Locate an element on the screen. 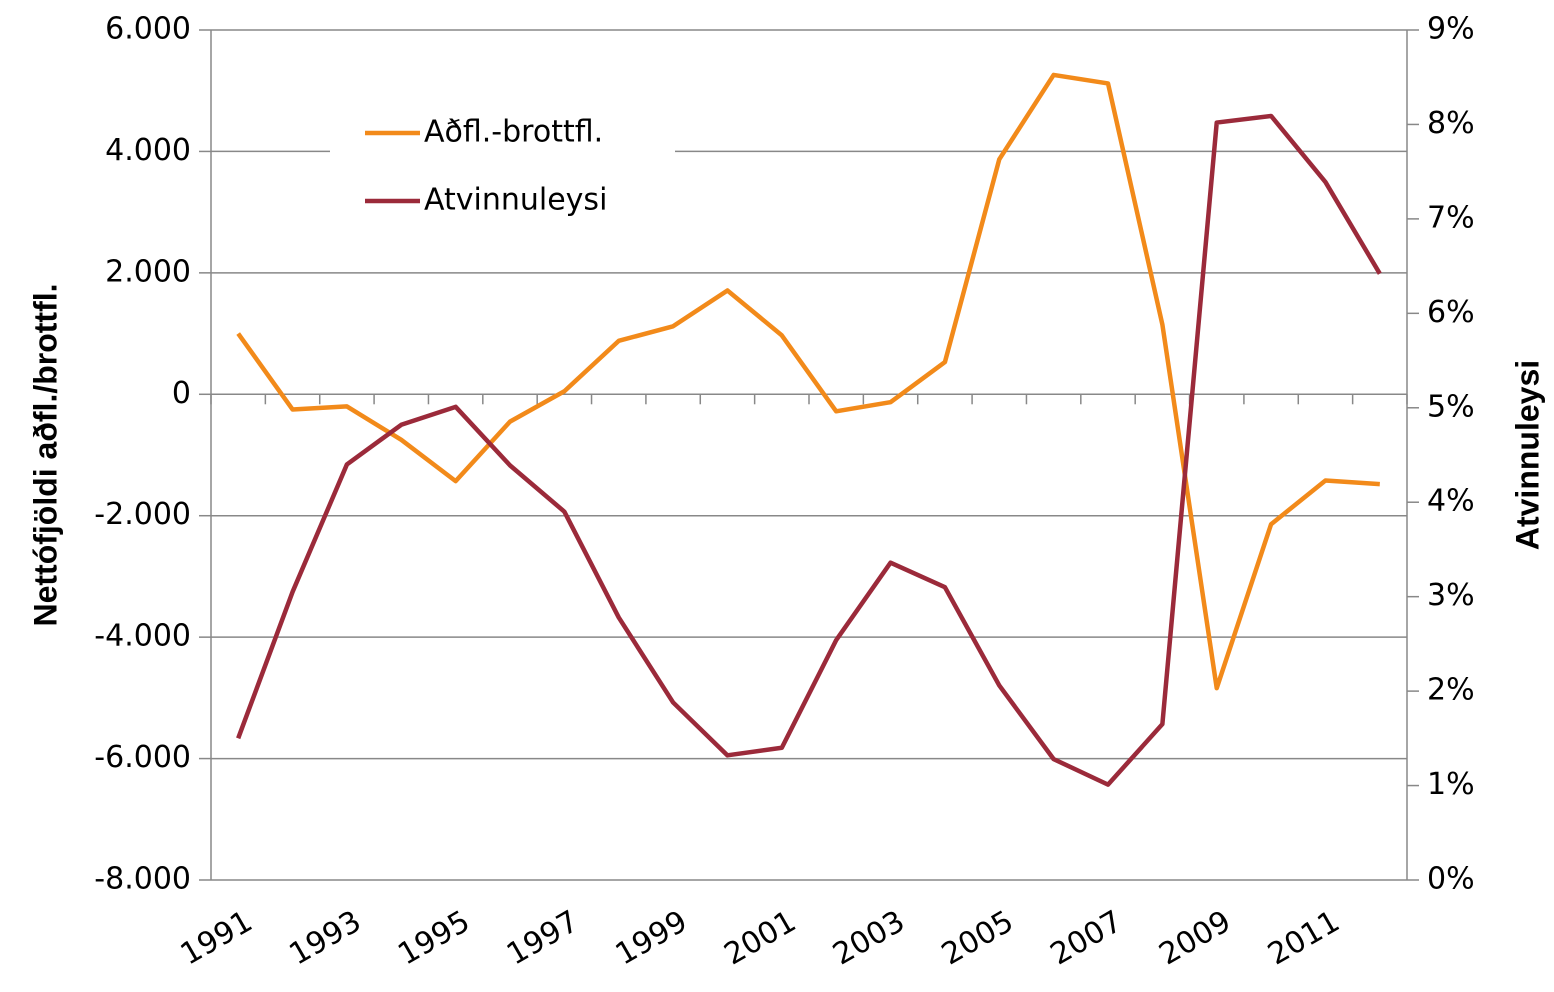 This screenshot has width=1554, height=992. x-tick-label: 1999 is located at coordinates (652, 938).